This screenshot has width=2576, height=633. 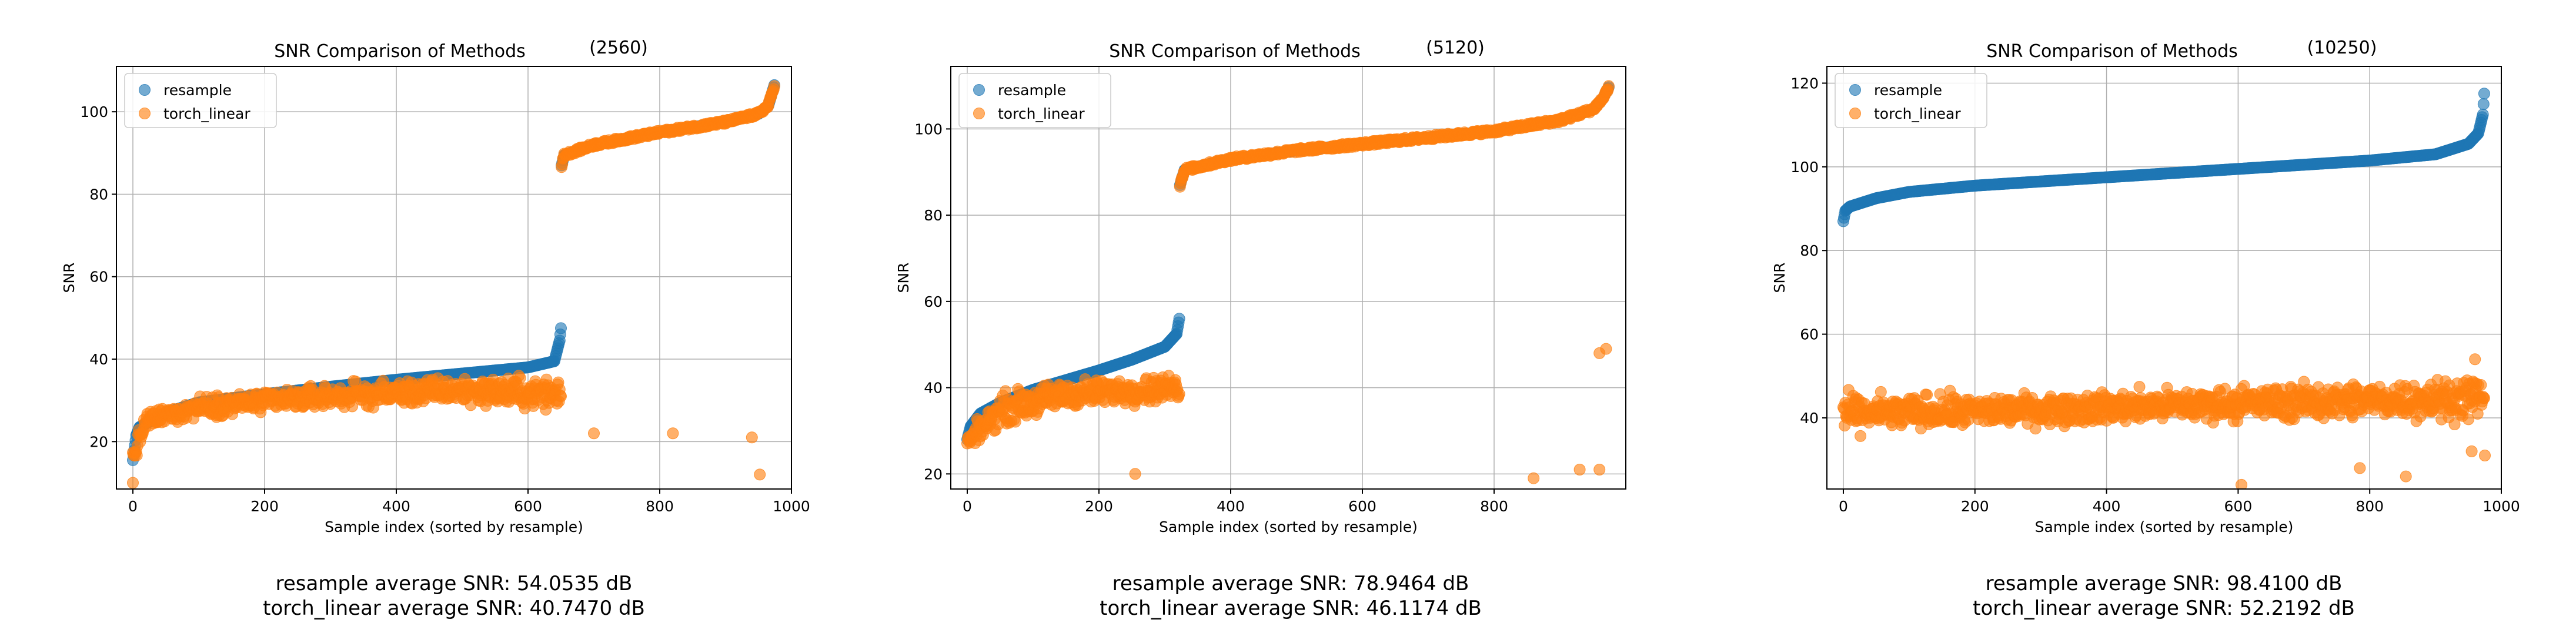 What do you see at coordinates (454, 583) in the screenshot?
I see `resample-average-text: resample average SNR: 54.0535 dB` at bounding box center [454, 583].